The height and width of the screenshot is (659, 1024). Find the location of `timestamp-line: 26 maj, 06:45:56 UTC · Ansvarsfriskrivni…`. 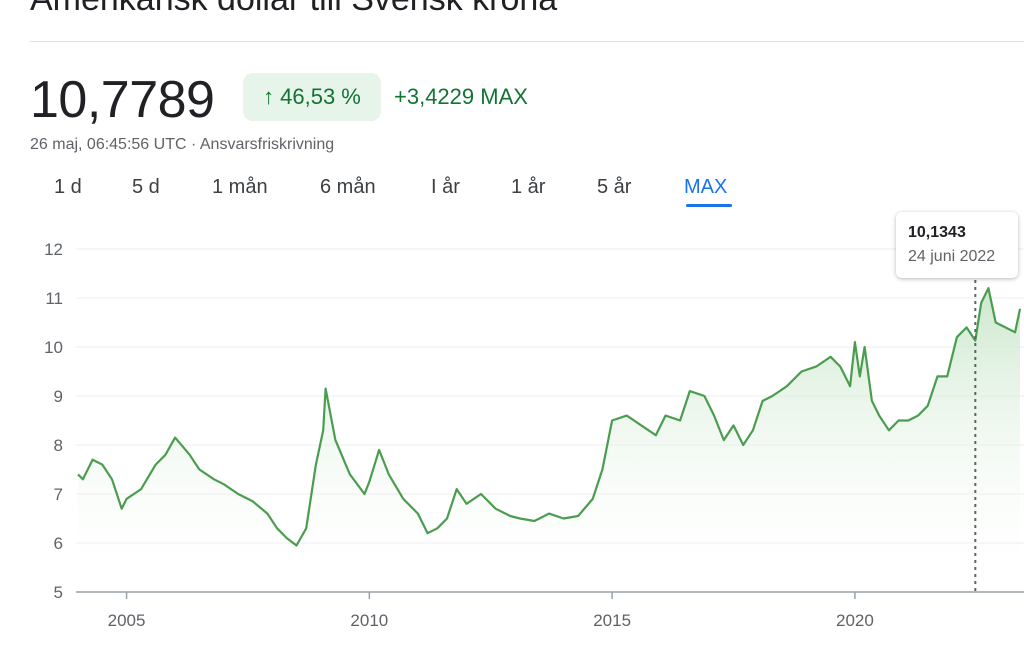

timestamp-line: 26 maj, 06:45:56 UTC · Ansvarsfriskrivni… is located at coordinates (182, 145).